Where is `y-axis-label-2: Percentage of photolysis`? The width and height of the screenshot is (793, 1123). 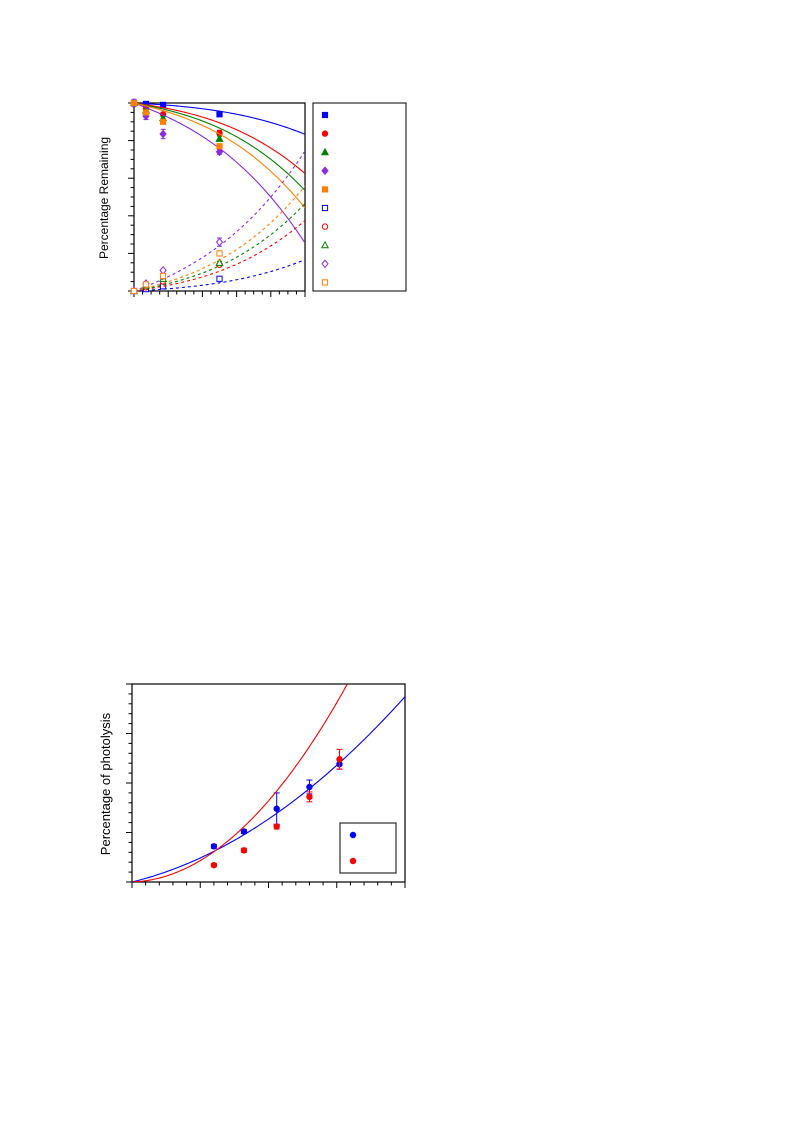
y-axis-label-2: Percentage of photolysis is located at coordinates (105, 783).